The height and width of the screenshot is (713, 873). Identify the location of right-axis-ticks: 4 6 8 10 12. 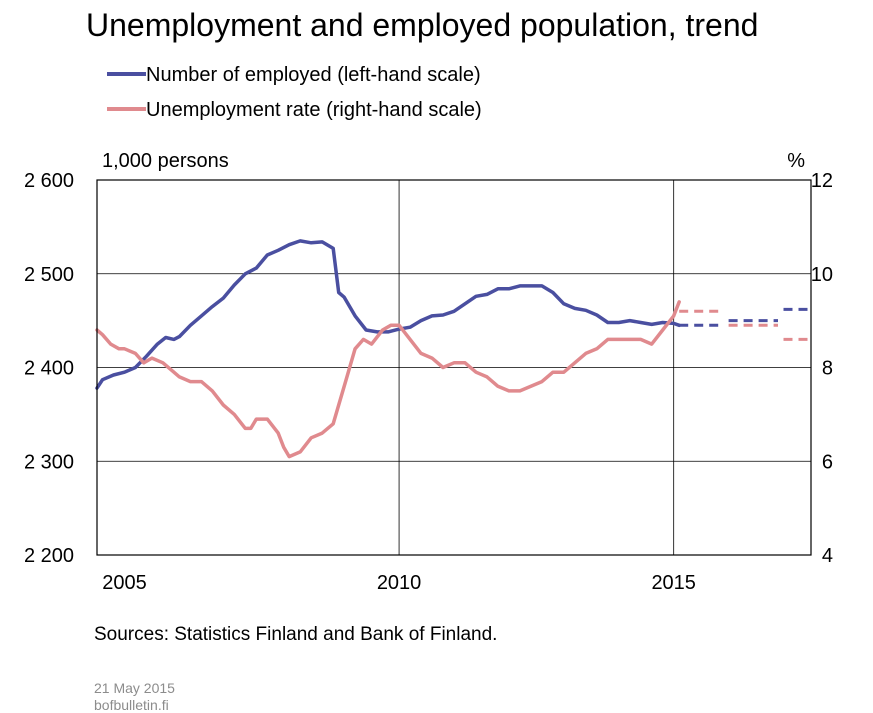
(822, 368).